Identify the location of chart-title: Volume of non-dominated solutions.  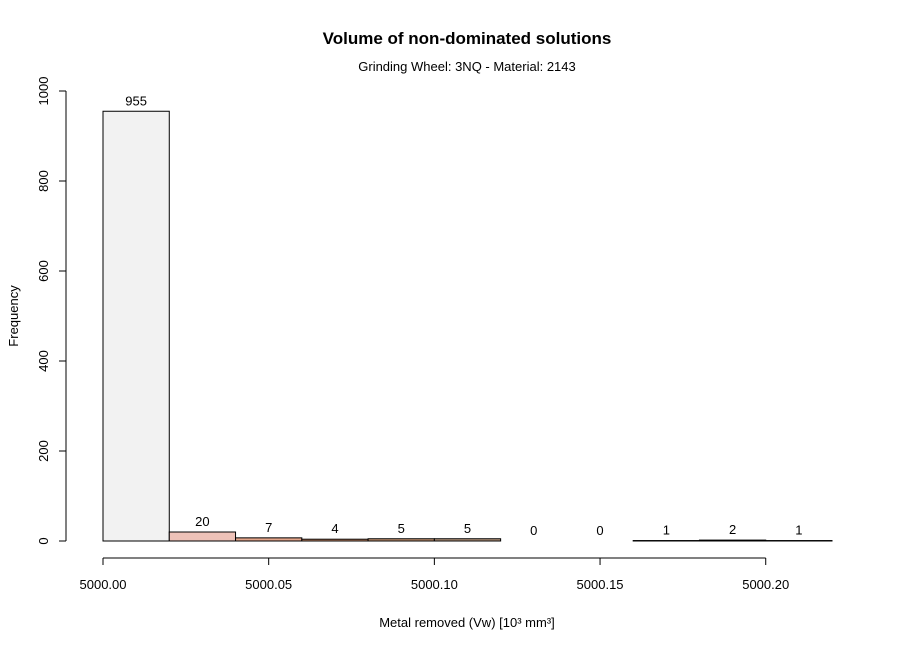
(467, 38).